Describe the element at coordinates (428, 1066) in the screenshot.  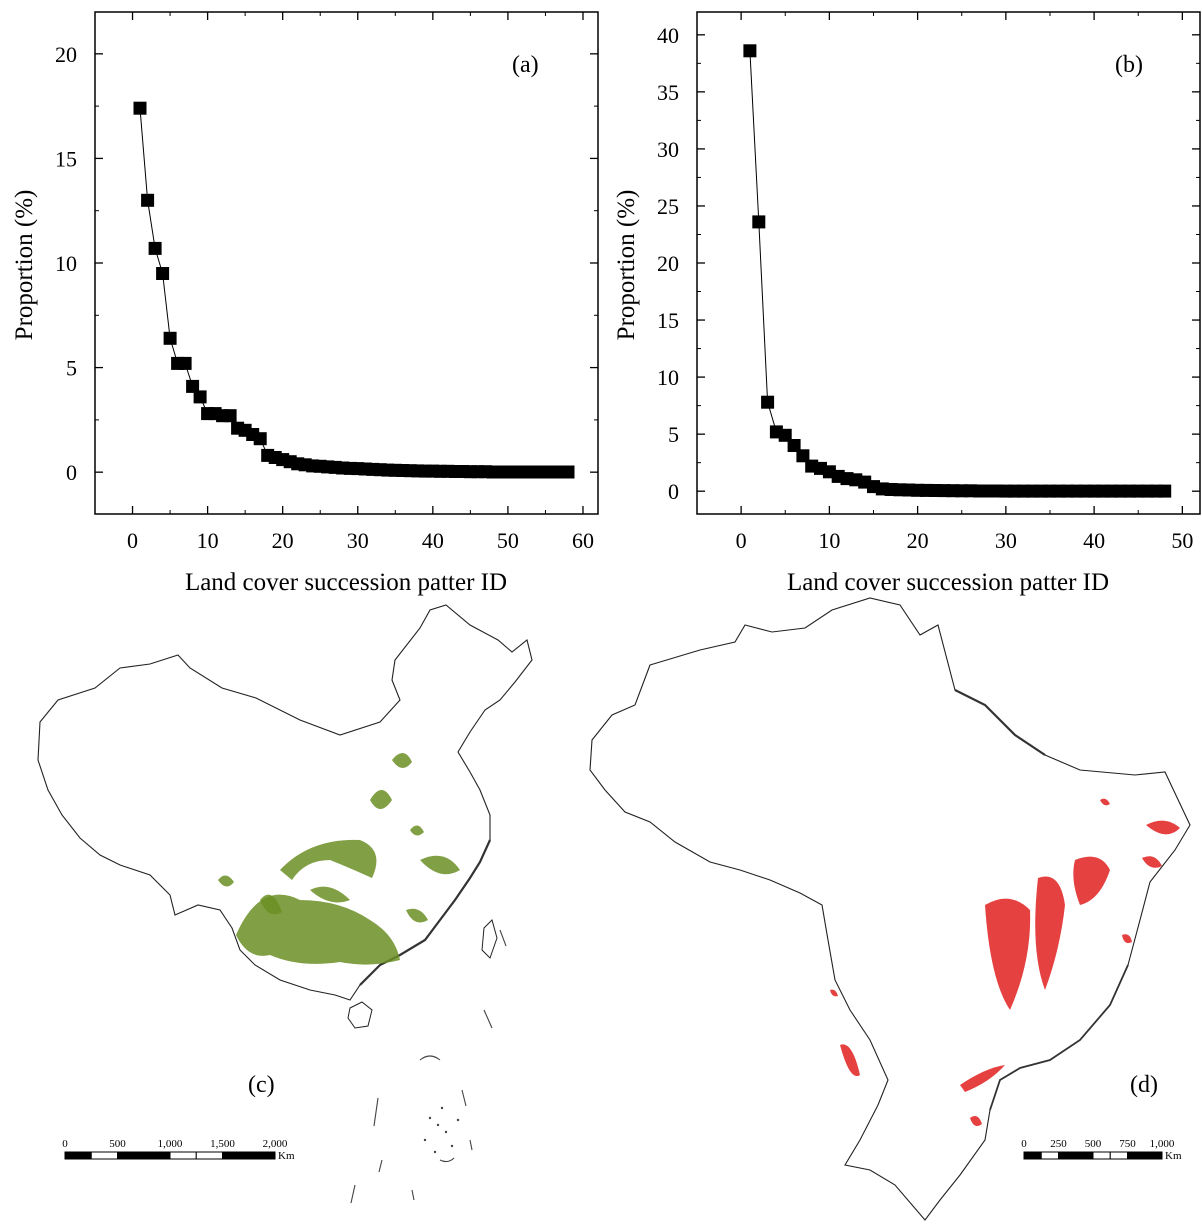
I see `china-south-sea-islands` at that location.